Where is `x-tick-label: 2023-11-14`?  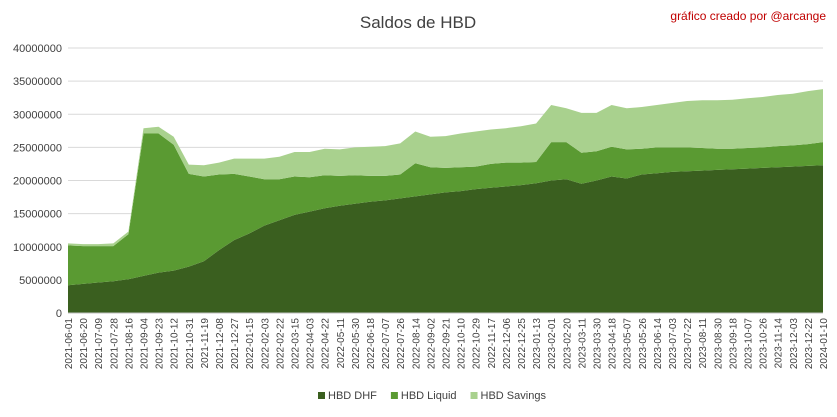 x-tick-label: 2023-11-14 is located at coordinates (779, 343).